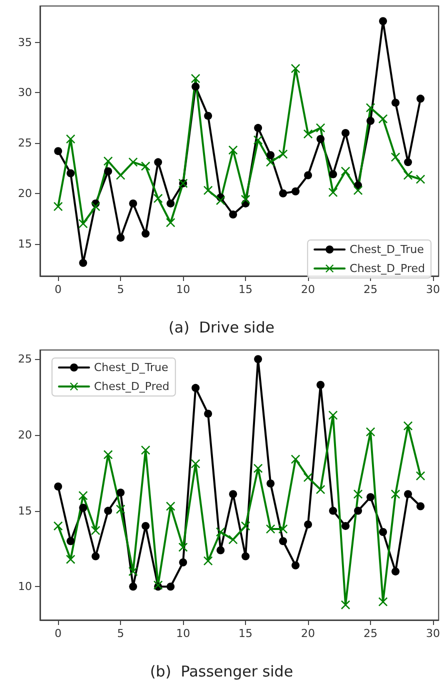 This screenshot has height=689, width=443. What do you see at coordinates (25, 587) in the screenshot?
I see `y-tick-label: 10` at bounding box center [25, 587].